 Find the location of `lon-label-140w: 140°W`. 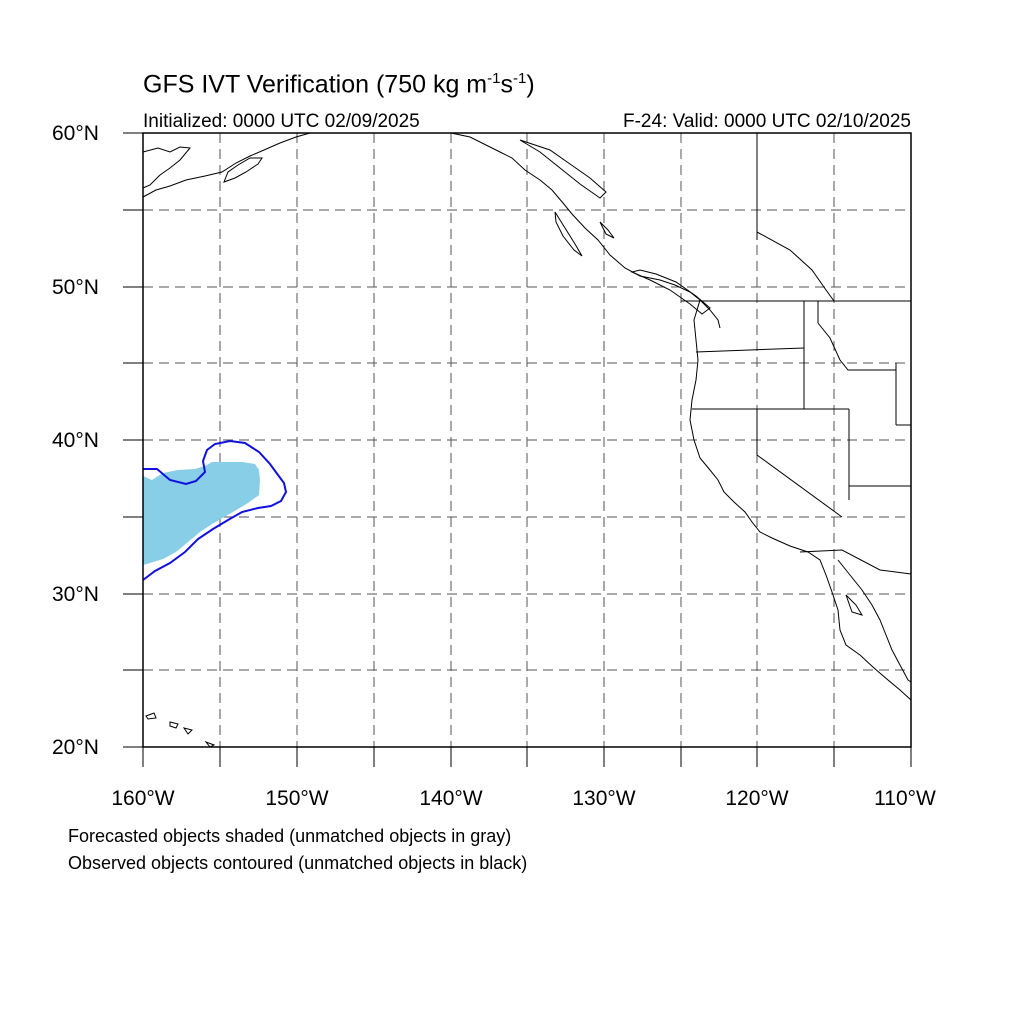

lon-label-140w: 140°W is located at coordinates (451, 798).